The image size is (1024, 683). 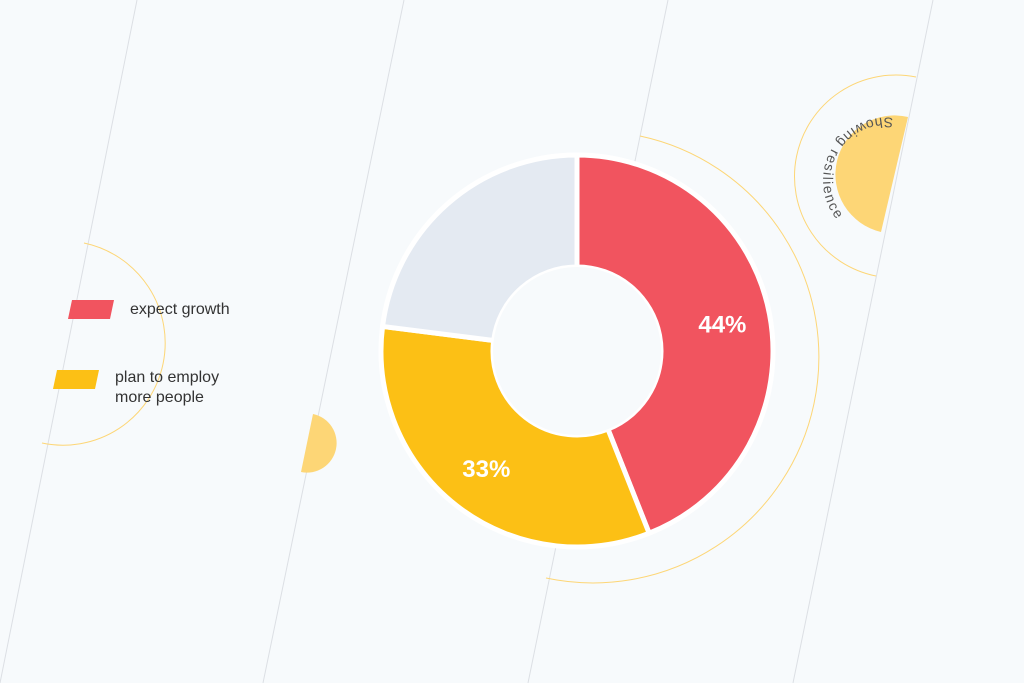 What do you see at coordinates (180, 309) in the screenshot?
I see `legend-label-expect-growth: expect growth` at bounding box center [180, 309].